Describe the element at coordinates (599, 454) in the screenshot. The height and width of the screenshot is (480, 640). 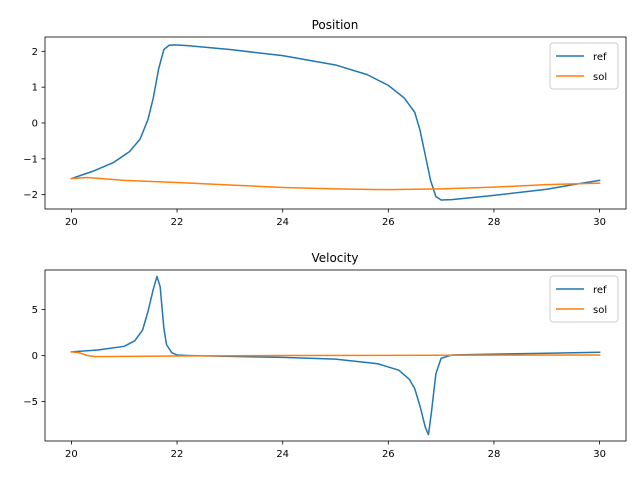
I see `velocity-xtick-label: 30` at that location.